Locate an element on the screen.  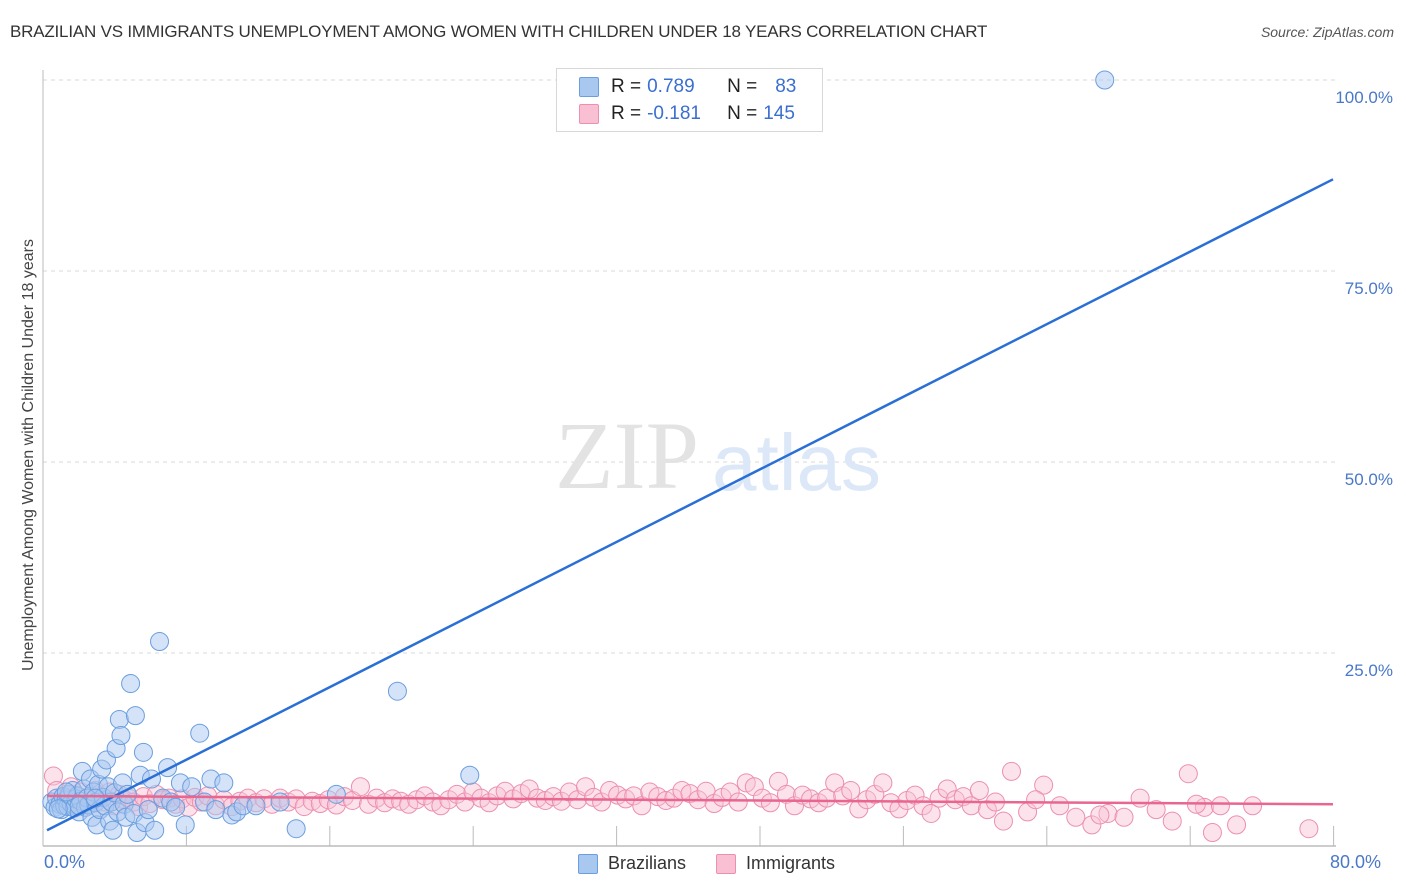
n-value: 83 is located at coordinates (786, 86).